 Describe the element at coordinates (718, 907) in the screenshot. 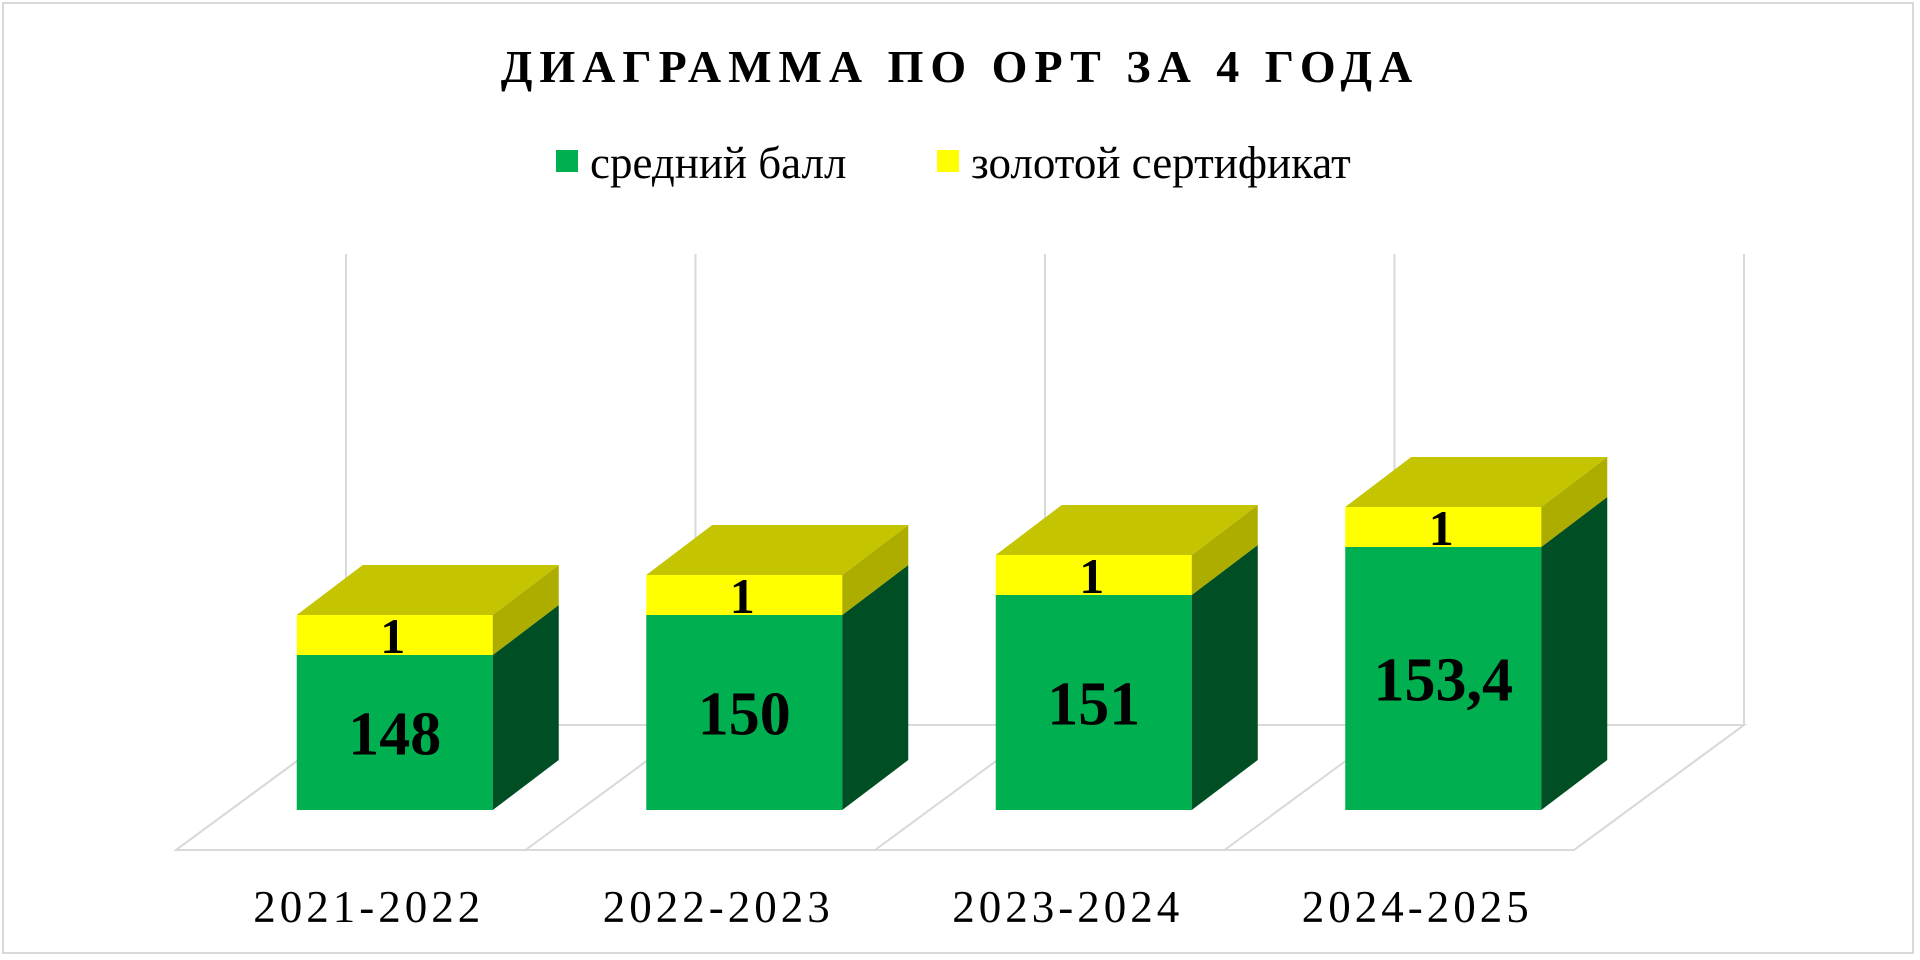

I see `x-tick-label-1: 2022-2023` at that location.